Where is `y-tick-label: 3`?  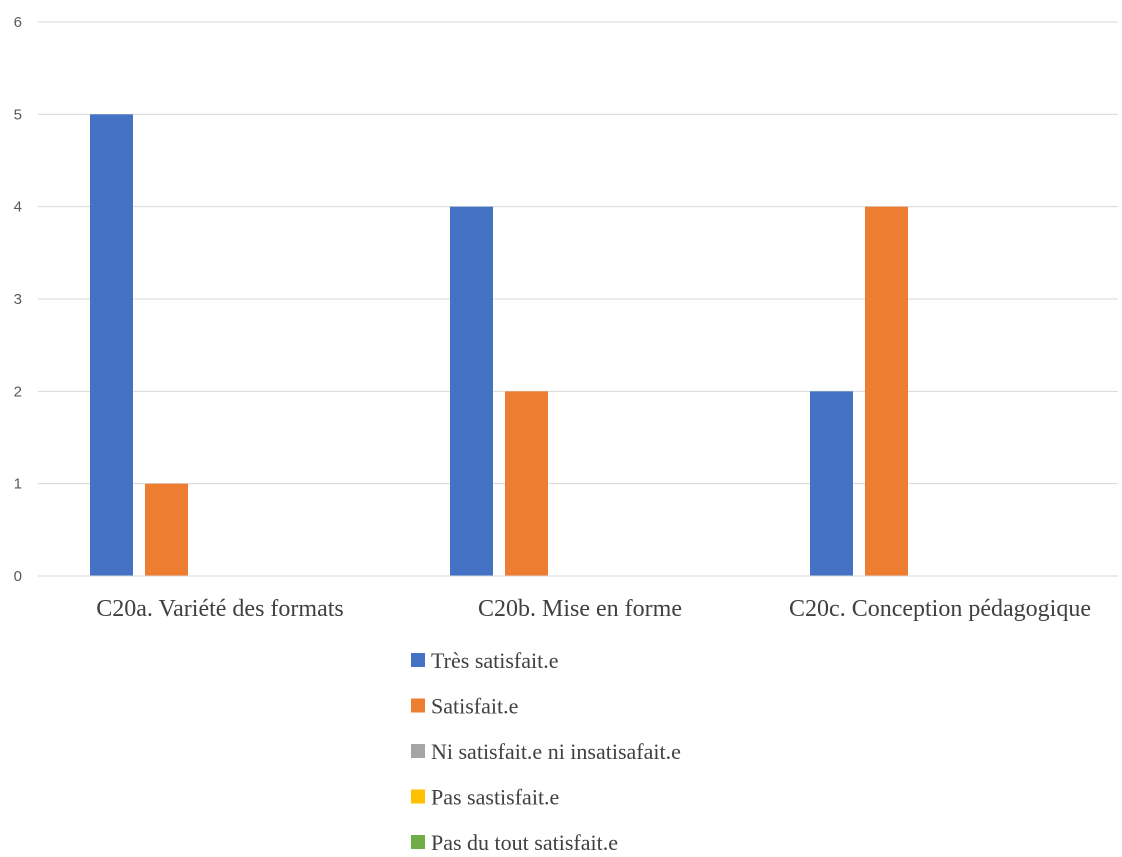 y-tick-label: 3 is located at coordinates (18, 299).